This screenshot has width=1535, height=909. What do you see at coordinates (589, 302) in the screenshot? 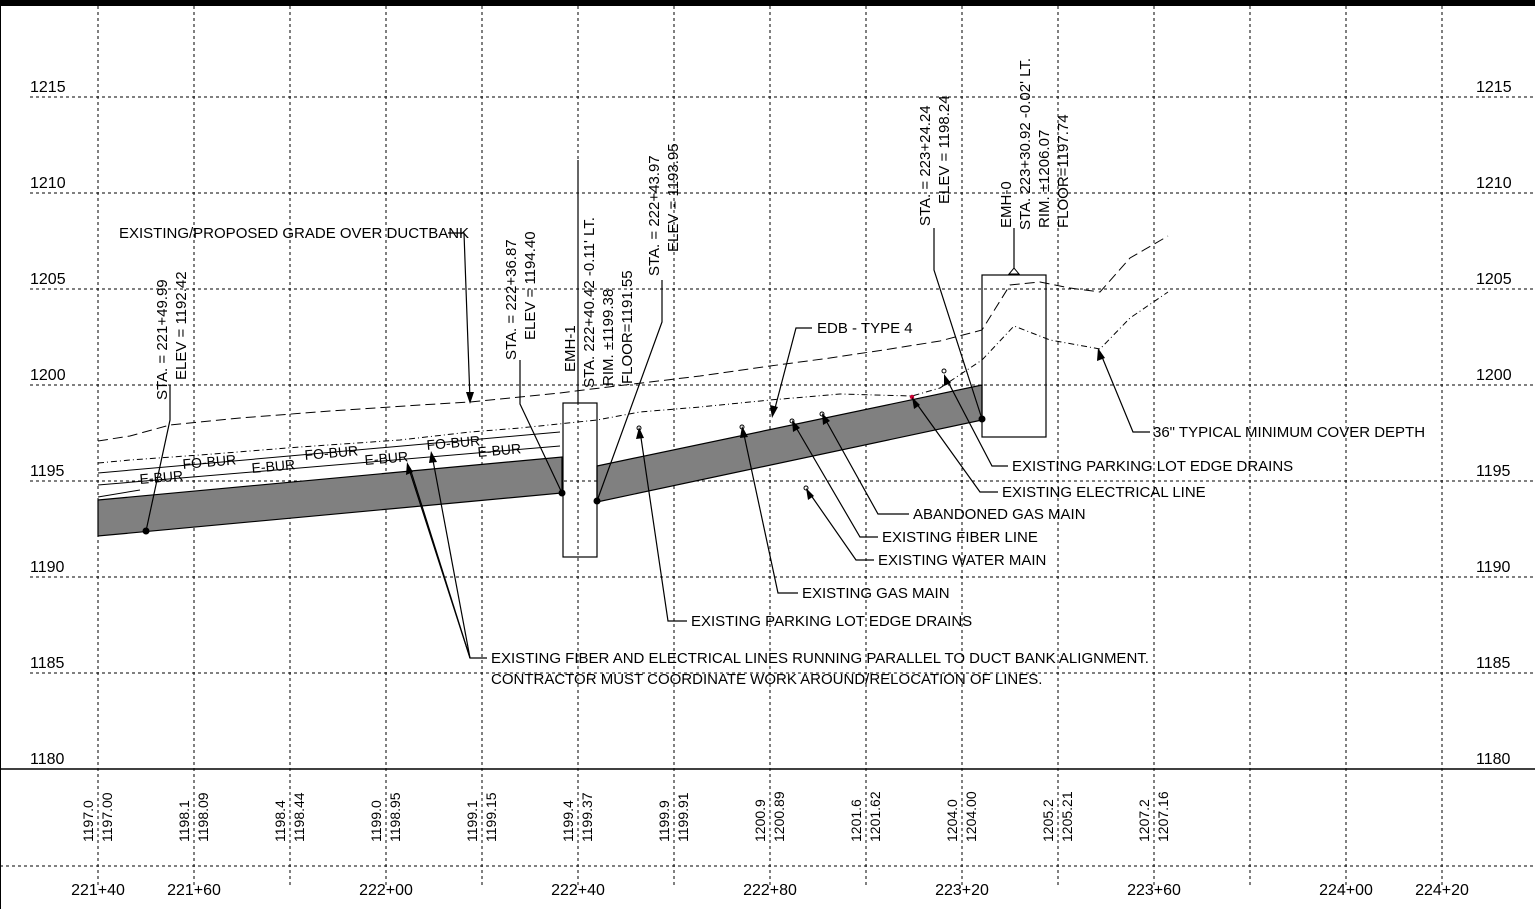
I see `emh1-station: STA. 222+40.42 -0.11' LT.` at bounding box center [589, 302].